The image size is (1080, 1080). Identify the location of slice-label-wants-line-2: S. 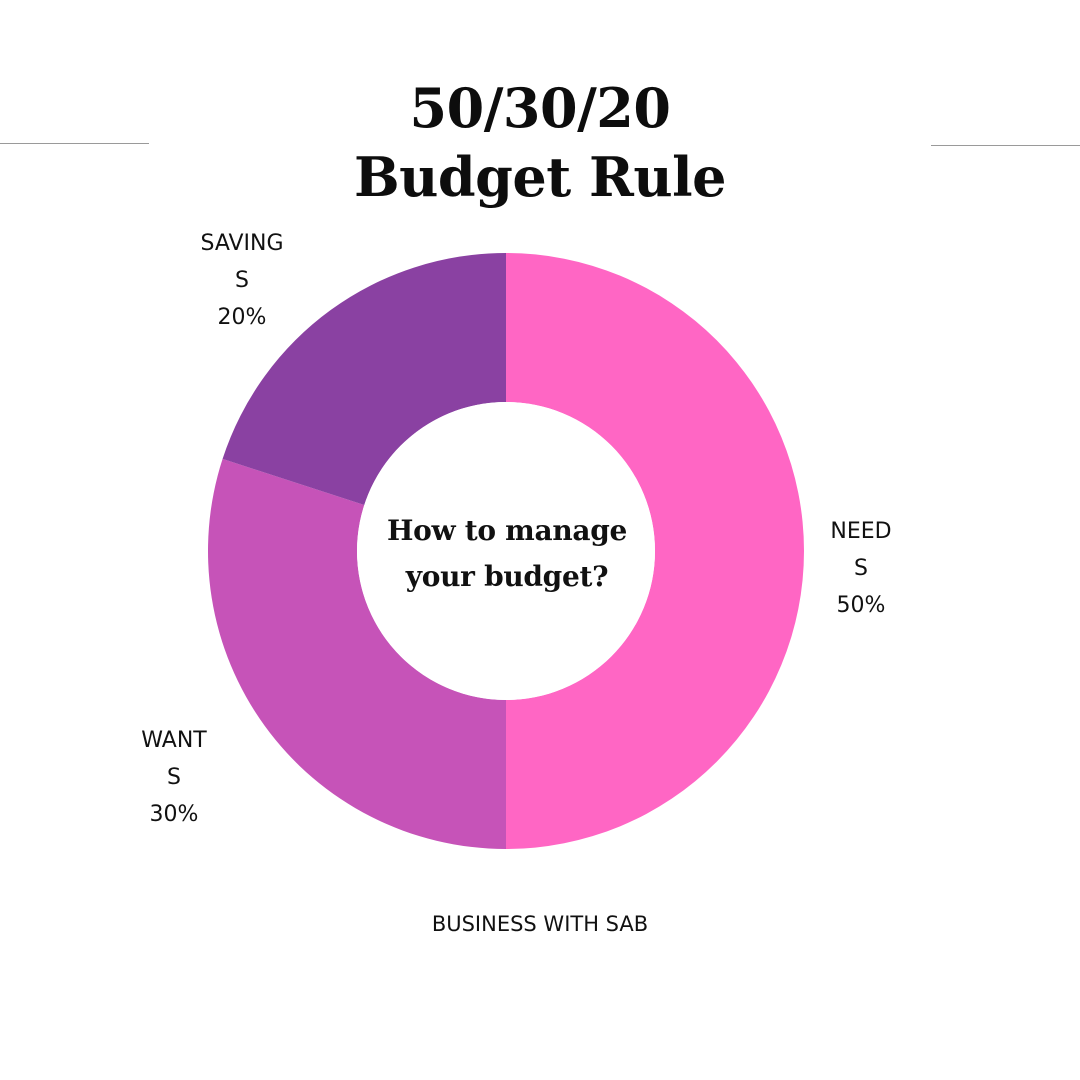
(174, 777).